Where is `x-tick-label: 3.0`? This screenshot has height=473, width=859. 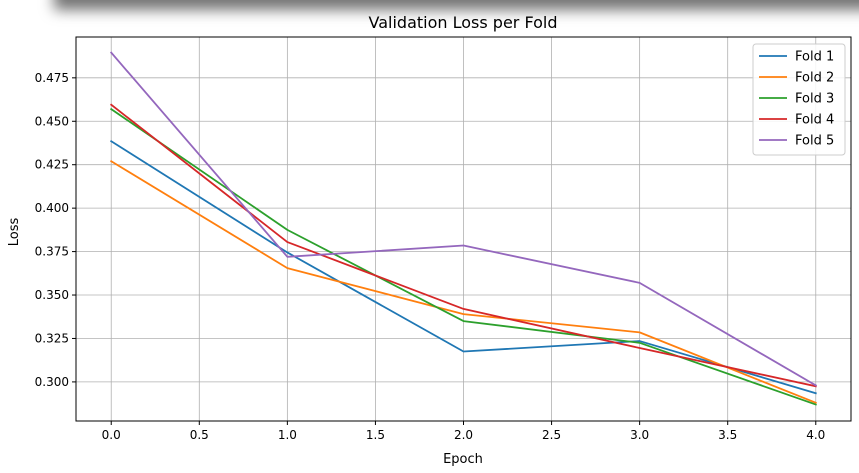
x-tick-label: 3.0 is located at coordinates (639, 435).